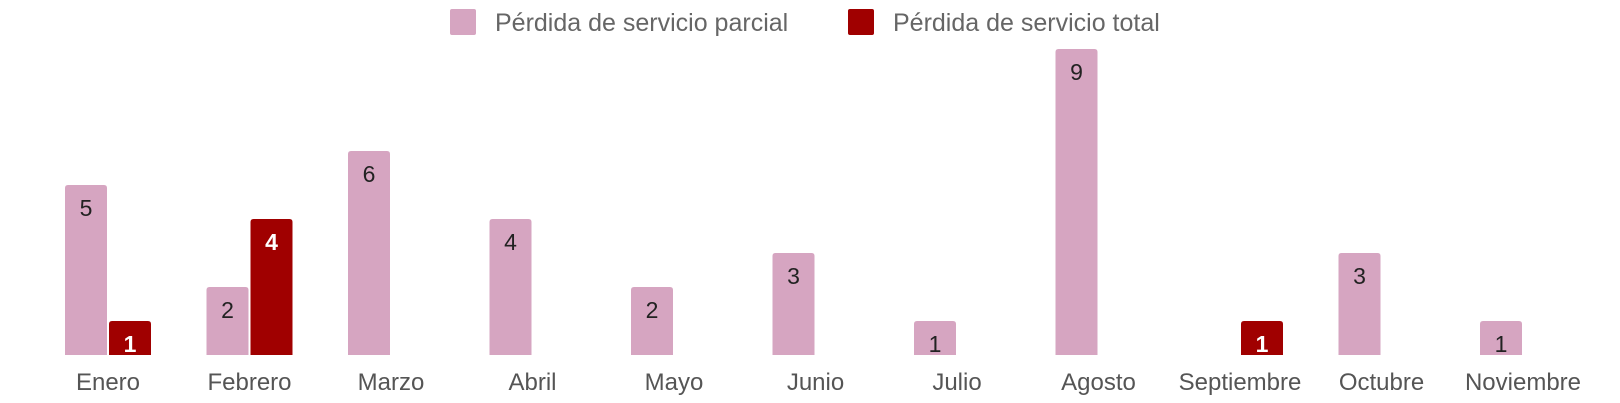  Describe the element at coordinates (641, 23) in the screenshot. I see `legend-label-1: Pérdida de servicio parcial` at that location.